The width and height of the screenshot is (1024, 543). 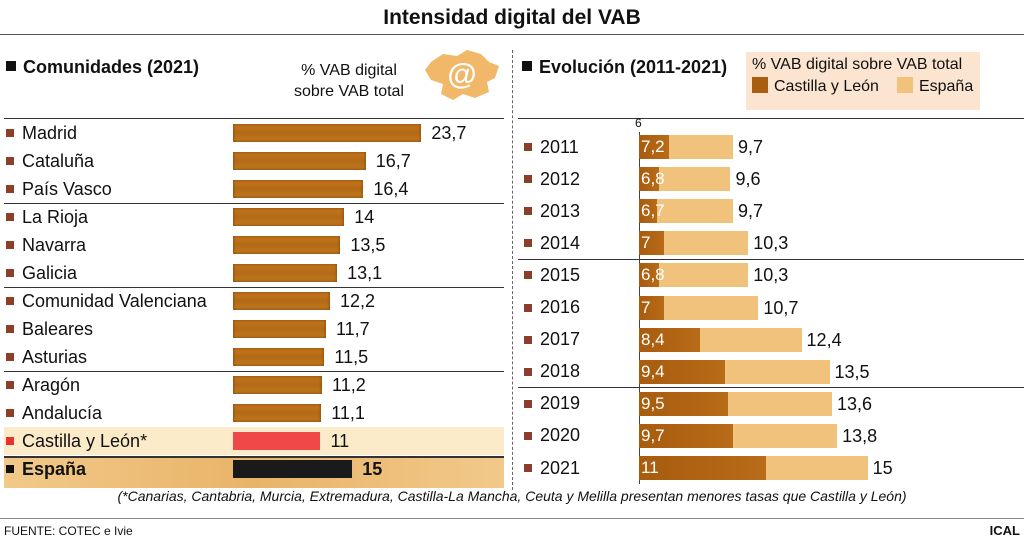 What do you see at coordinates (115, 357) in the screenshot?
I see `category-row: Asturias` at bounding box center [115, 357].